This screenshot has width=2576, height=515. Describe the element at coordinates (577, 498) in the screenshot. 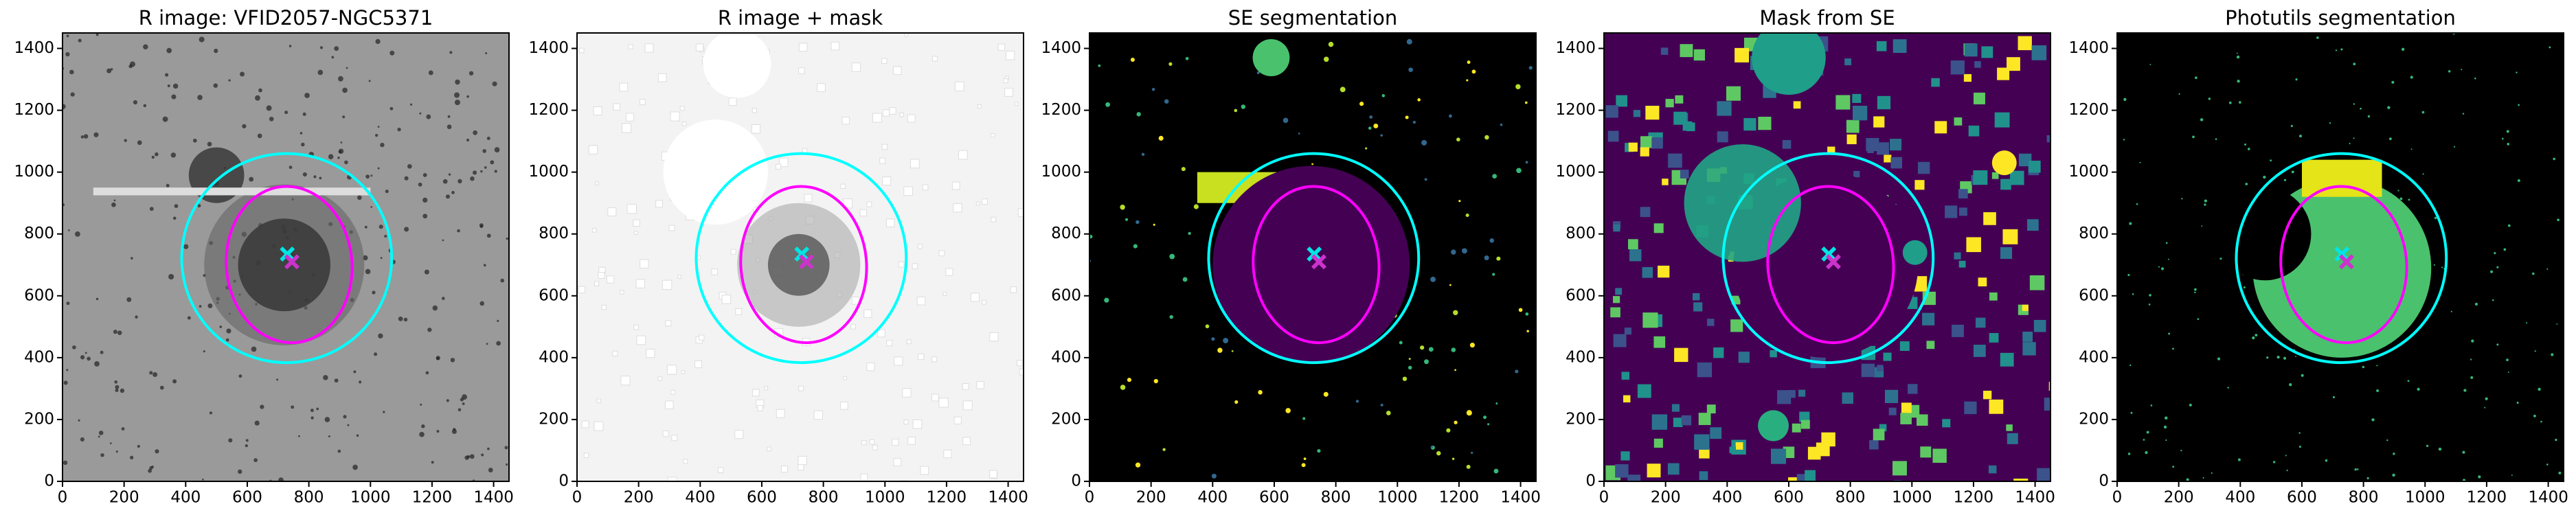

I see `x-tick-label: 0` at that location.